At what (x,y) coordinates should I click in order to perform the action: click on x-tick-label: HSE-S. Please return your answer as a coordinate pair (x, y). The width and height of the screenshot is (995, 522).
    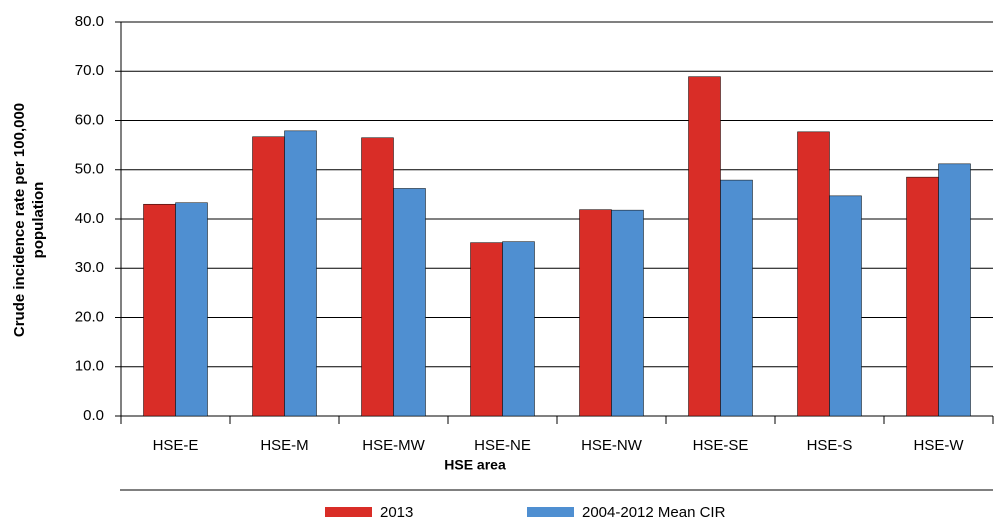
    Looking at the image, I should click on (830, 445).